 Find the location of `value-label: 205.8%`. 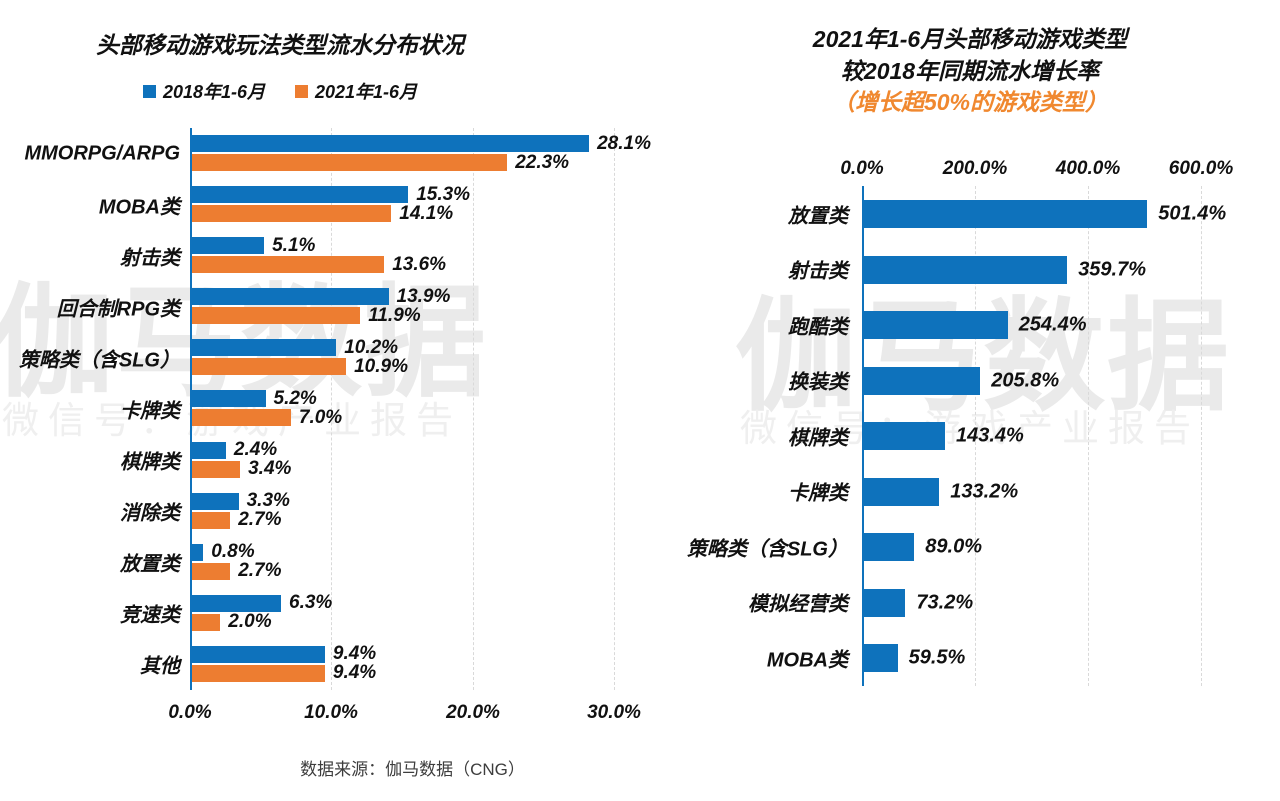

value-label: 205.8% is located at coordinates (1025, 380).